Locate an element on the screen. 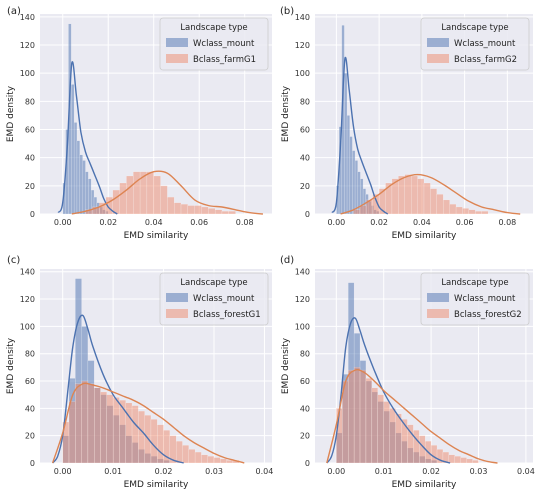  y-tick-label: 60 is located at coordinates (305, 381).